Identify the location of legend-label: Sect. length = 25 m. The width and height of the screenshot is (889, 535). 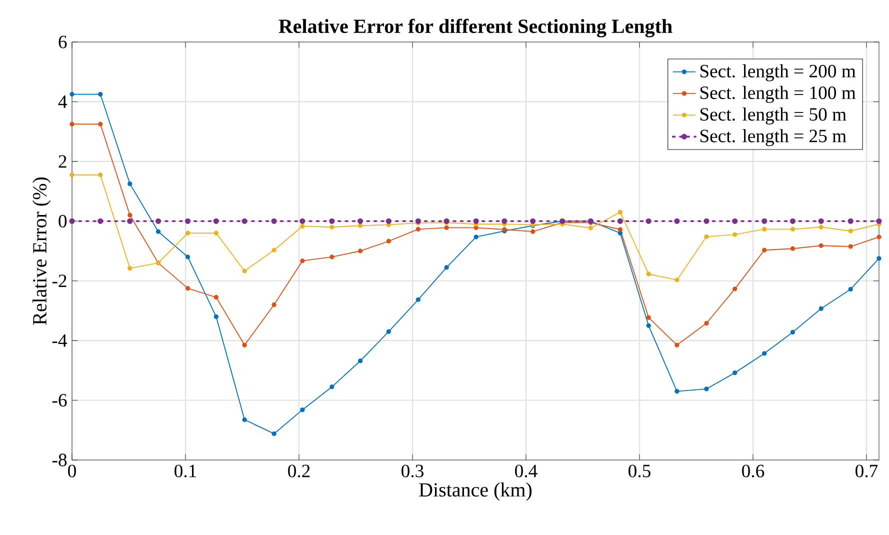
(773, 137).